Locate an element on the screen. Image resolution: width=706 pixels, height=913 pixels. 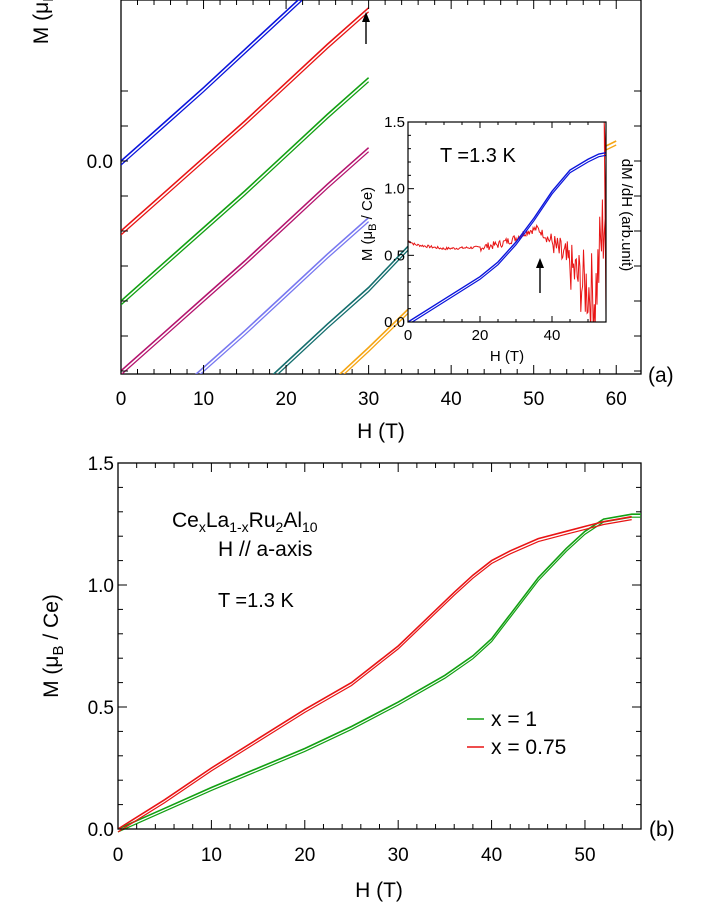
panel-b-x-tick-label: 20 is located at coordinates (304, 855).